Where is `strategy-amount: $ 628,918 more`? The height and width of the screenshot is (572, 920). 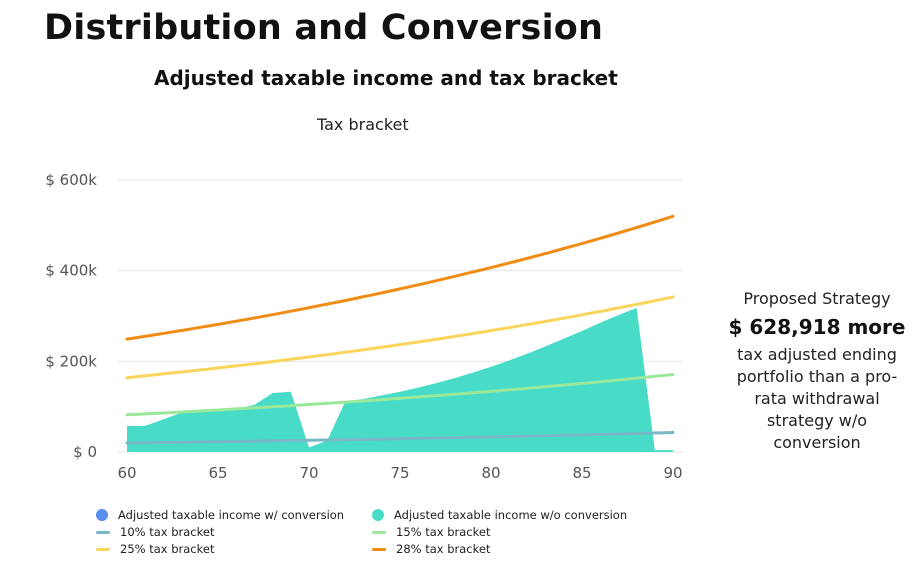
strategy-amount: $ 628,918 more is located at coordinates (817, 327).